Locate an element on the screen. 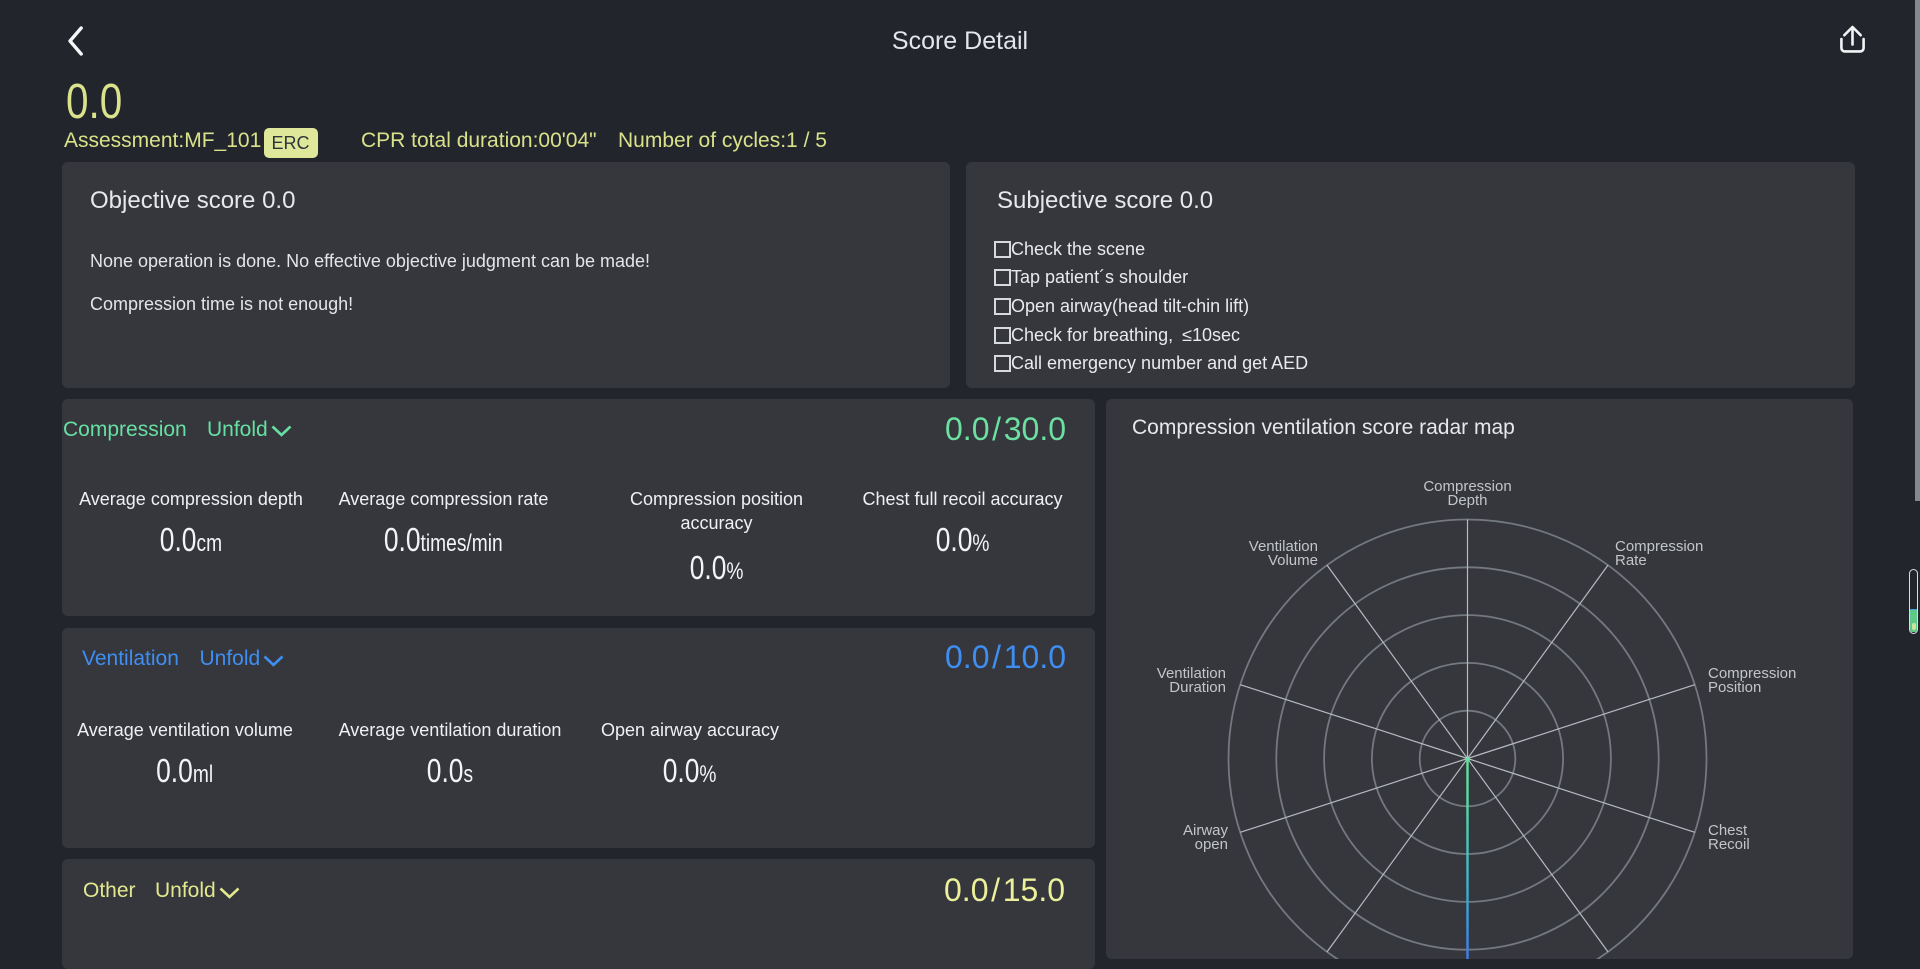 This screenshot has width=1920, height=969. svg-text: Volume is located at coordinates (1293, 560).